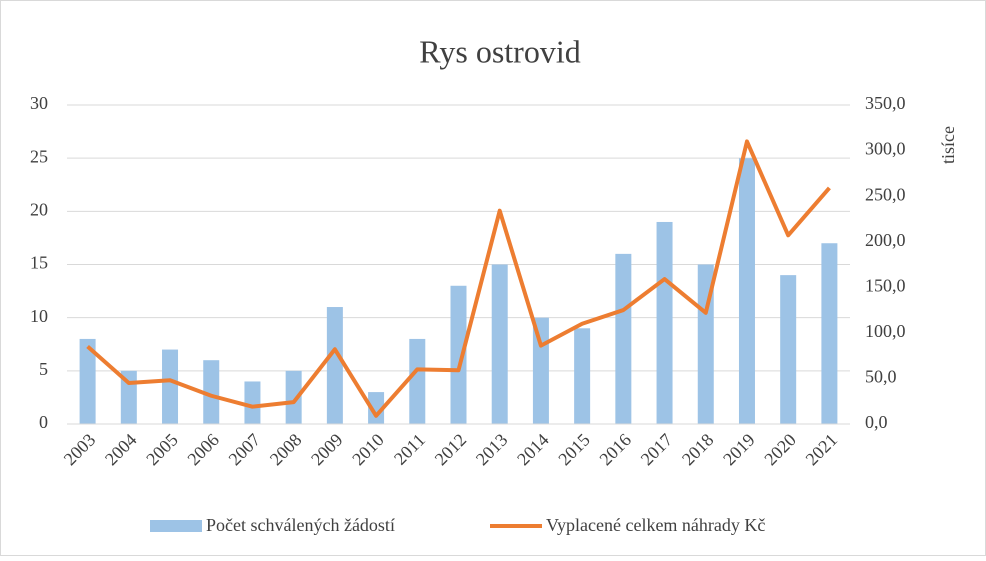  What do you see at coordinates (39, 156) in the screenshot?
I see `y-tick-label: 25` at bounding box center [39, 156].